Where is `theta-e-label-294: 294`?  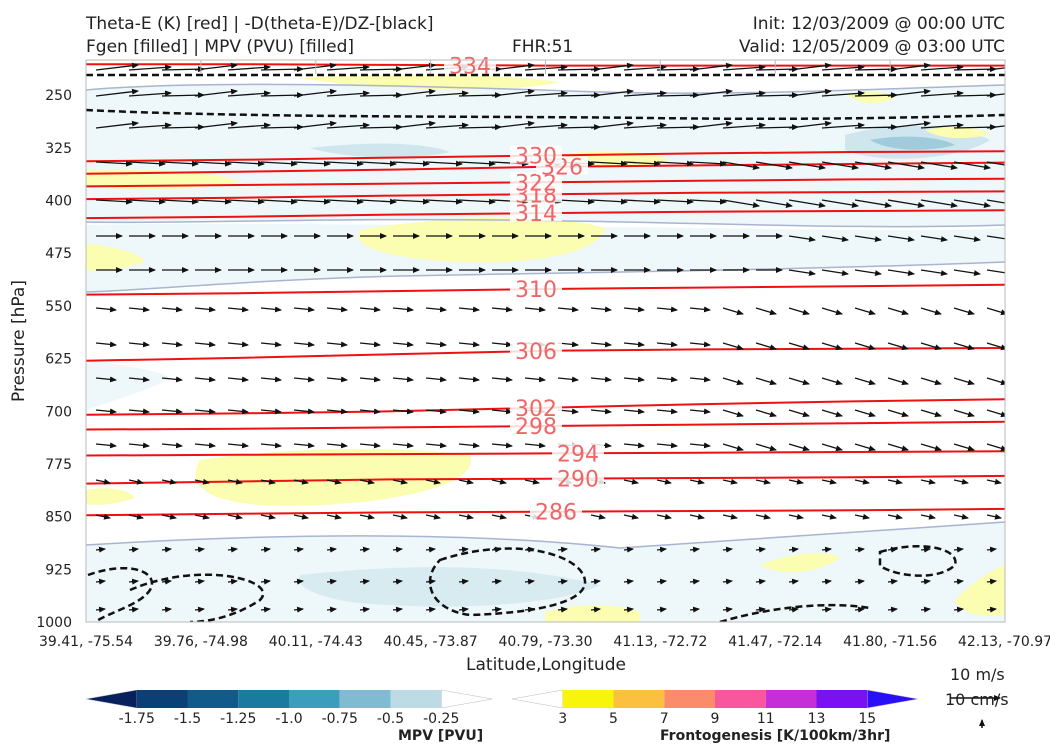
theta-e-label-294: 294 is located at coordinates (578, 454).